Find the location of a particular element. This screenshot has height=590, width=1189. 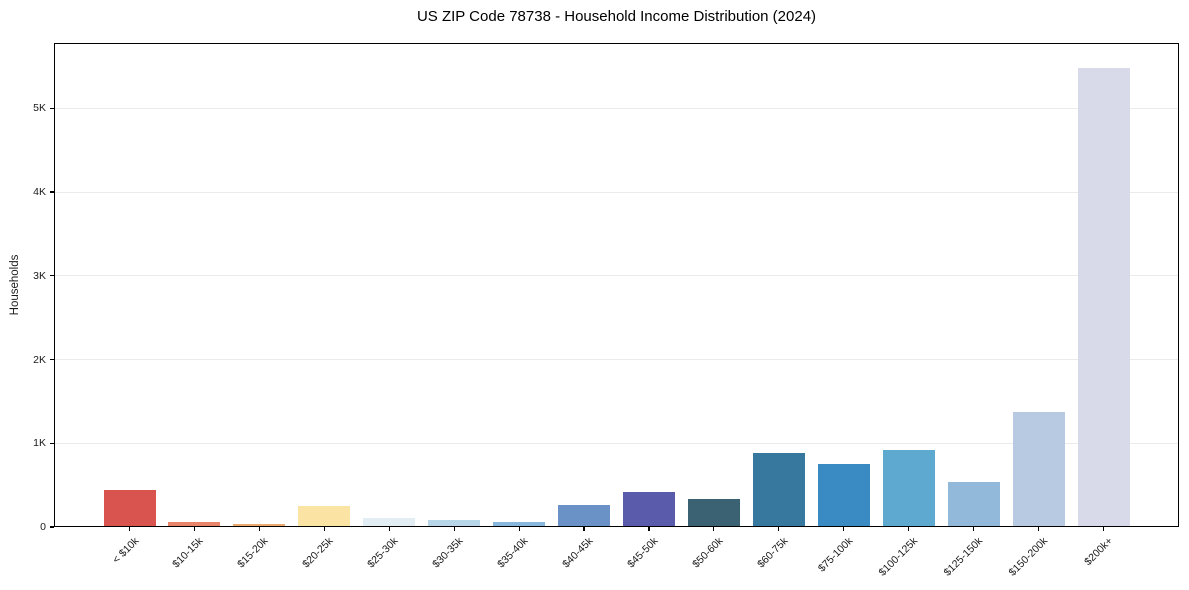

x-tick-label: $15-20k is located at coordinates (253, 553).